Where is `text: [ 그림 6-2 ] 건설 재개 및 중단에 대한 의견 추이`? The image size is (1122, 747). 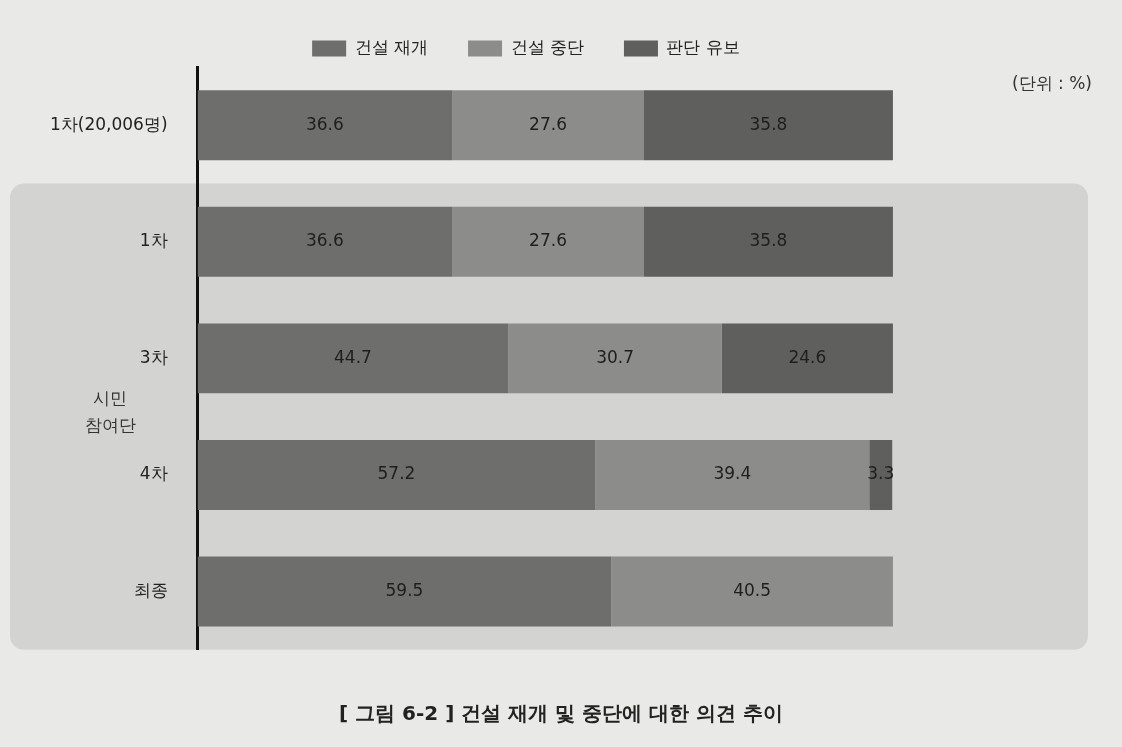 text: [ 그림 6-2 ] 건설 재개 및 중단에 대한 의견 추이 is located at coordinates (560, 713).